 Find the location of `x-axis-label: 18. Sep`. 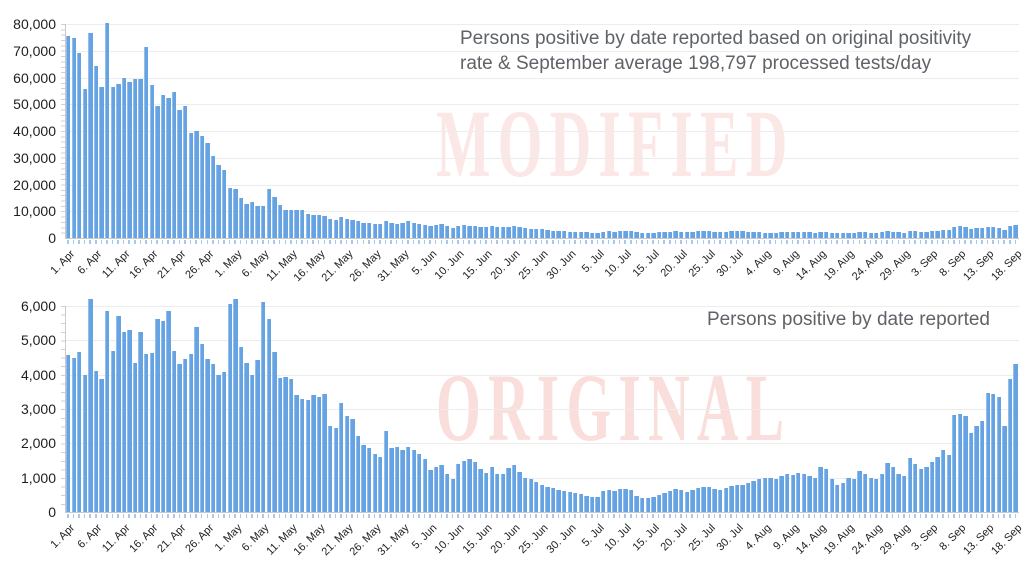

x-axis-label: 18. Sep is located at coordinates (1006, 266).